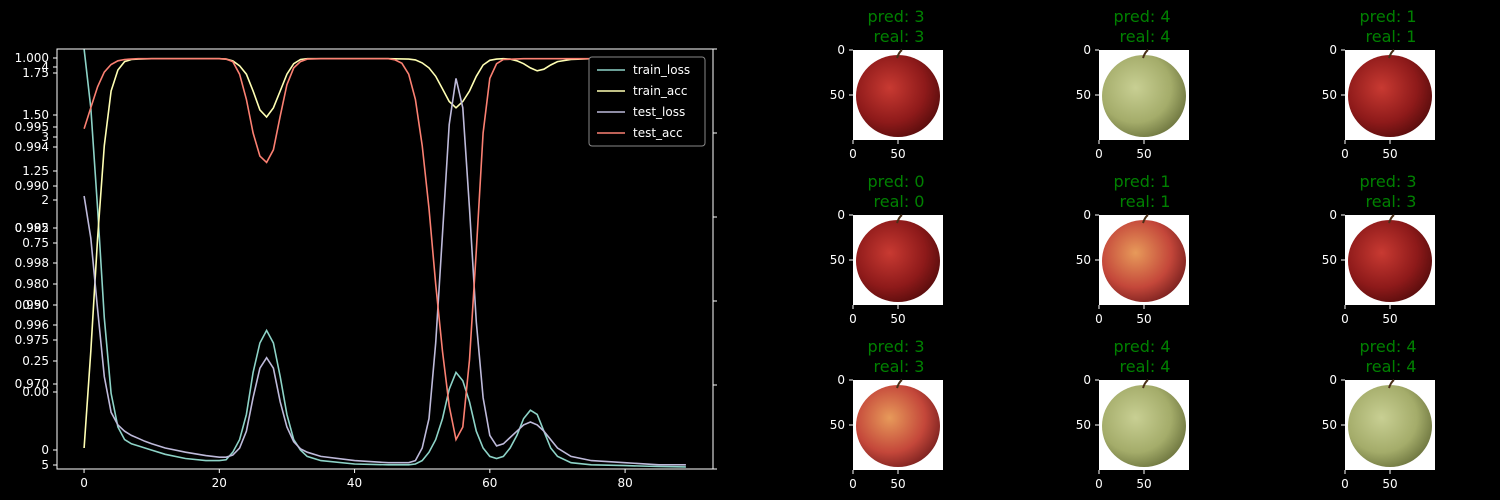 This screenshot has width=1500, height=500. Describe the element at coordinates (35, 171) in the screenshot. I see `left-tick-label: 1.25` at that location.